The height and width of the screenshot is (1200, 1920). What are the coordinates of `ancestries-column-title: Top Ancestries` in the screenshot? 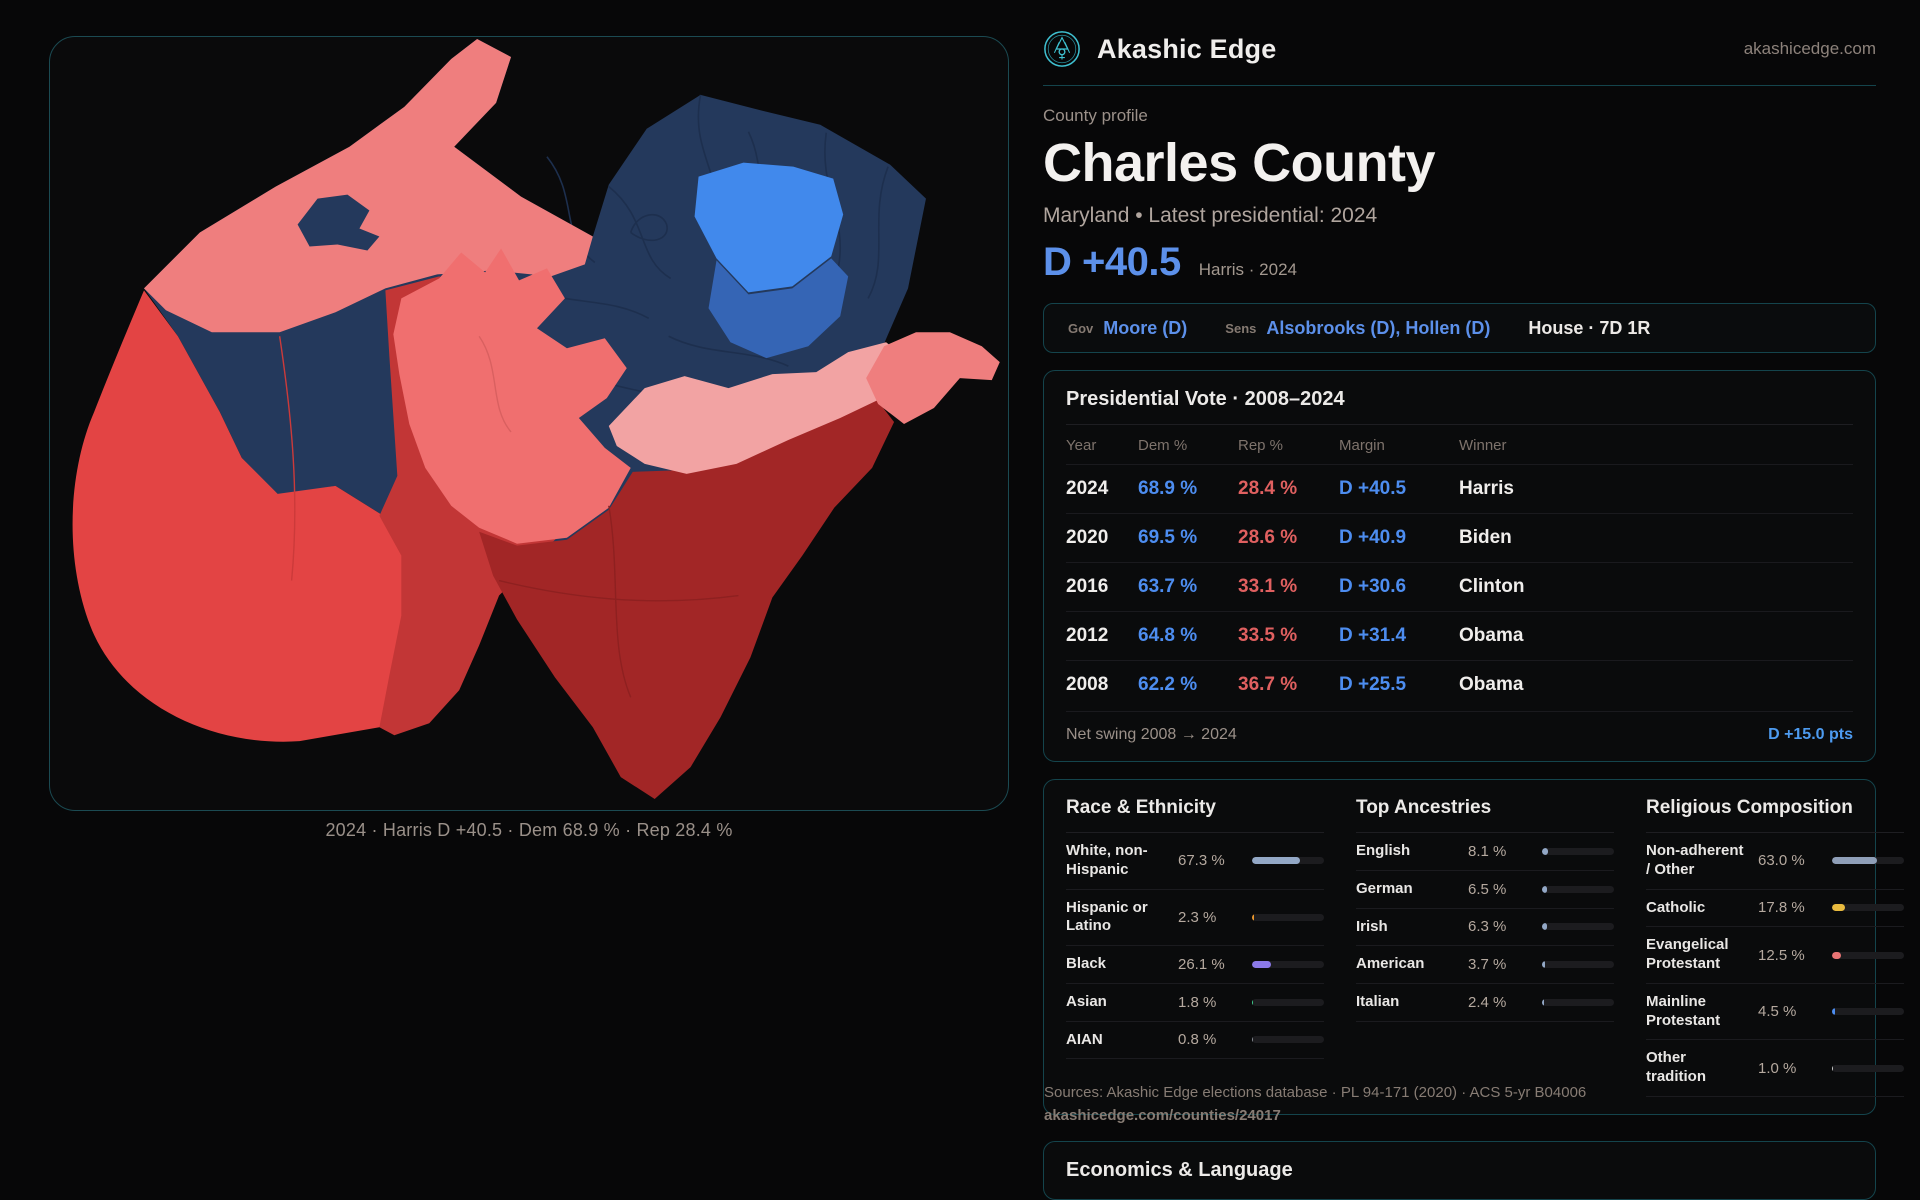 It's located at (1424, 807).